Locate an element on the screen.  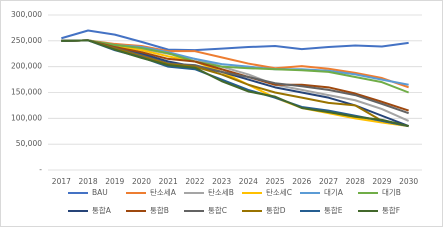
x-tick-label: 2022 is located at coordinates (194, 181).